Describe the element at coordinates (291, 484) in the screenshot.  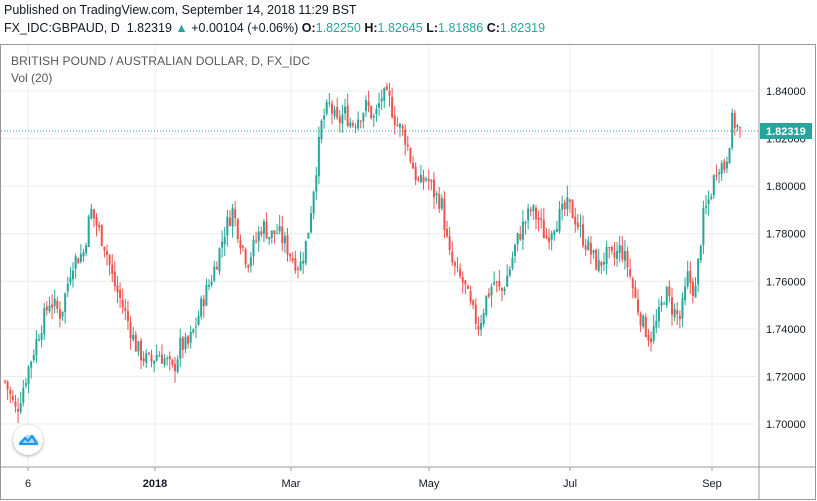
I see `x-tick-label: Mar` at that location.